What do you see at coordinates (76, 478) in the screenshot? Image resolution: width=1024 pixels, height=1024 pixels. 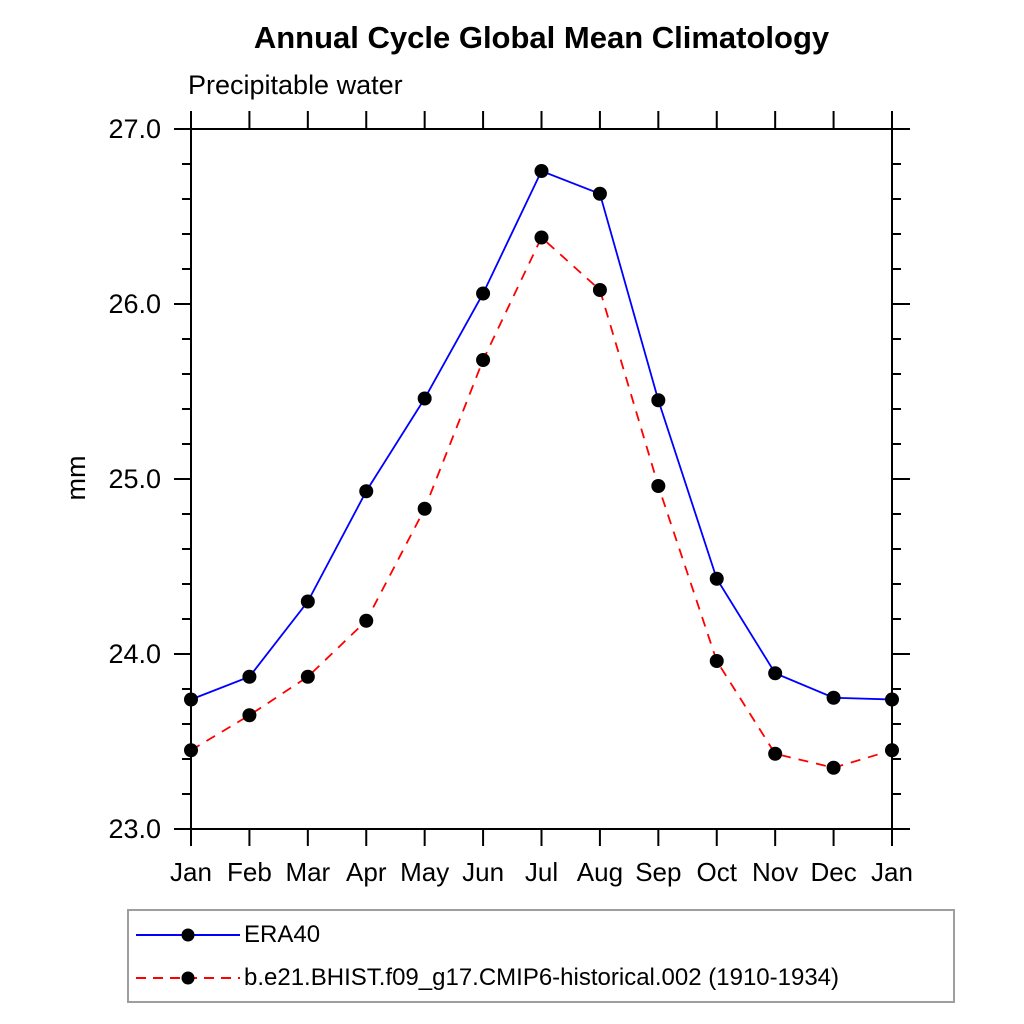 I see `y-axis-label: mm` at bounding box center [76, 478].